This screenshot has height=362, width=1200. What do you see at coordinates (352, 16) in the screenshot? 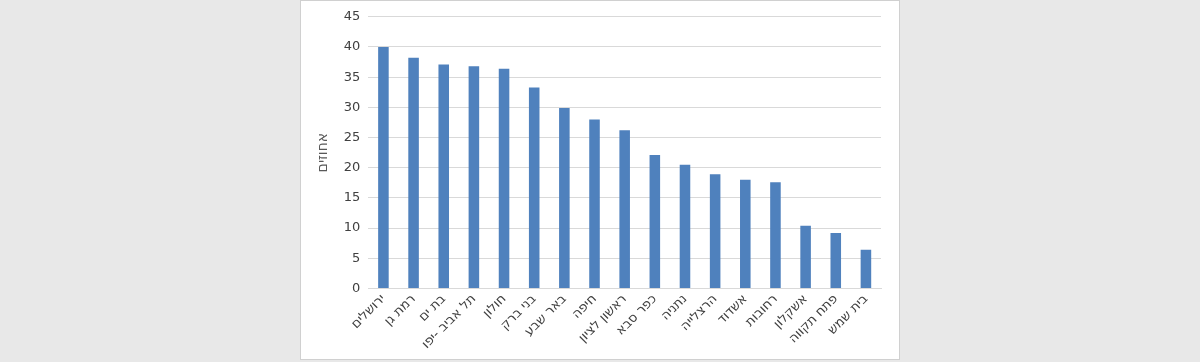
I see `y-tick-label: 45` at bounding box center [352, 16].